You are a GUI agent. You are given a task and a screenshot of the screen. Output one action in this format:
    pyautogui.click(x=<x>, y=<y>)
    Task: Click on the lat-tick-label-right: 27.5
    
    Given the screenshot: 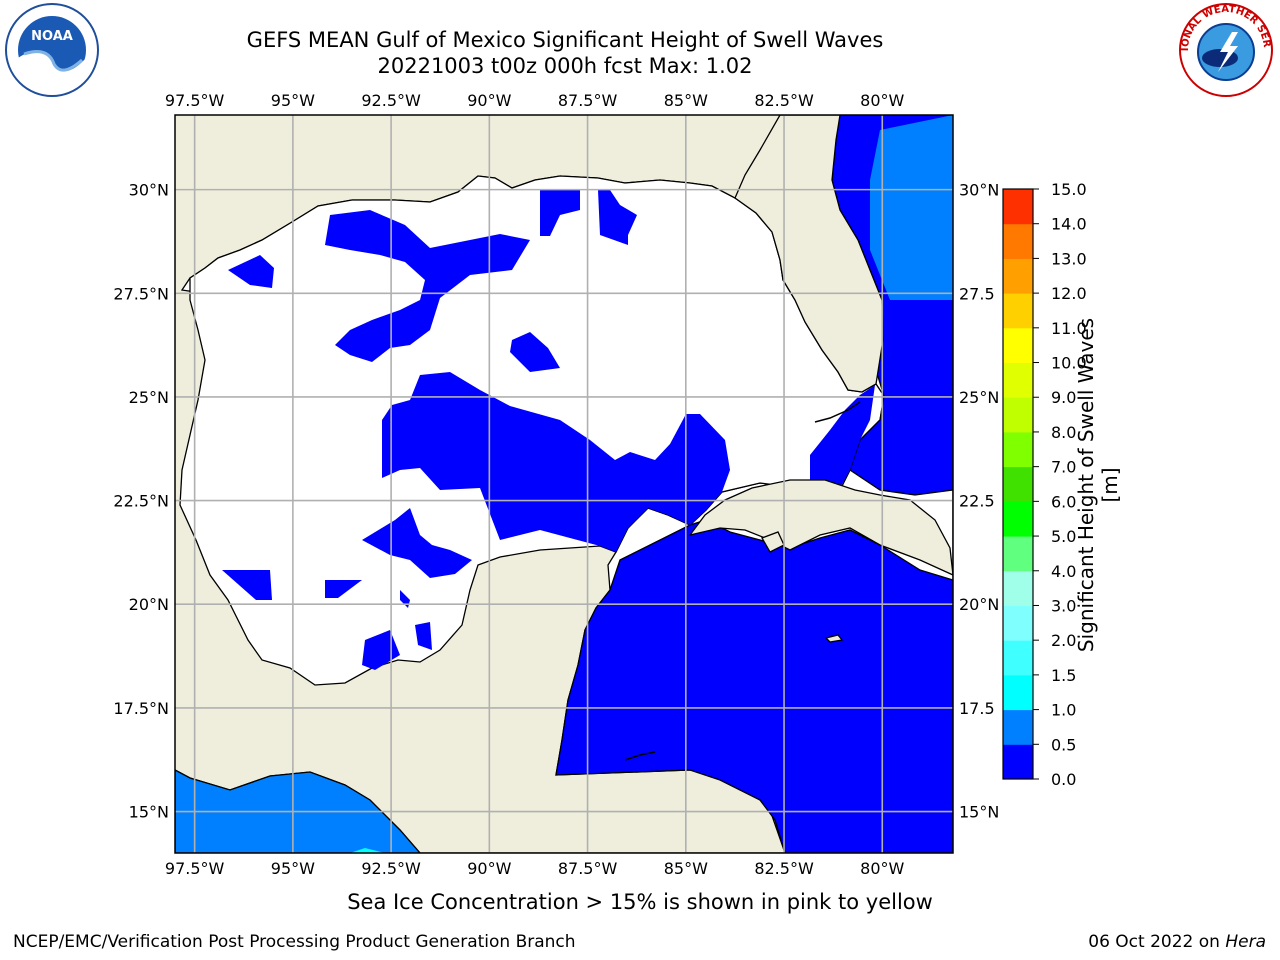 What is the action you would take?
    pyautogui.click(x=977, y=293)
    